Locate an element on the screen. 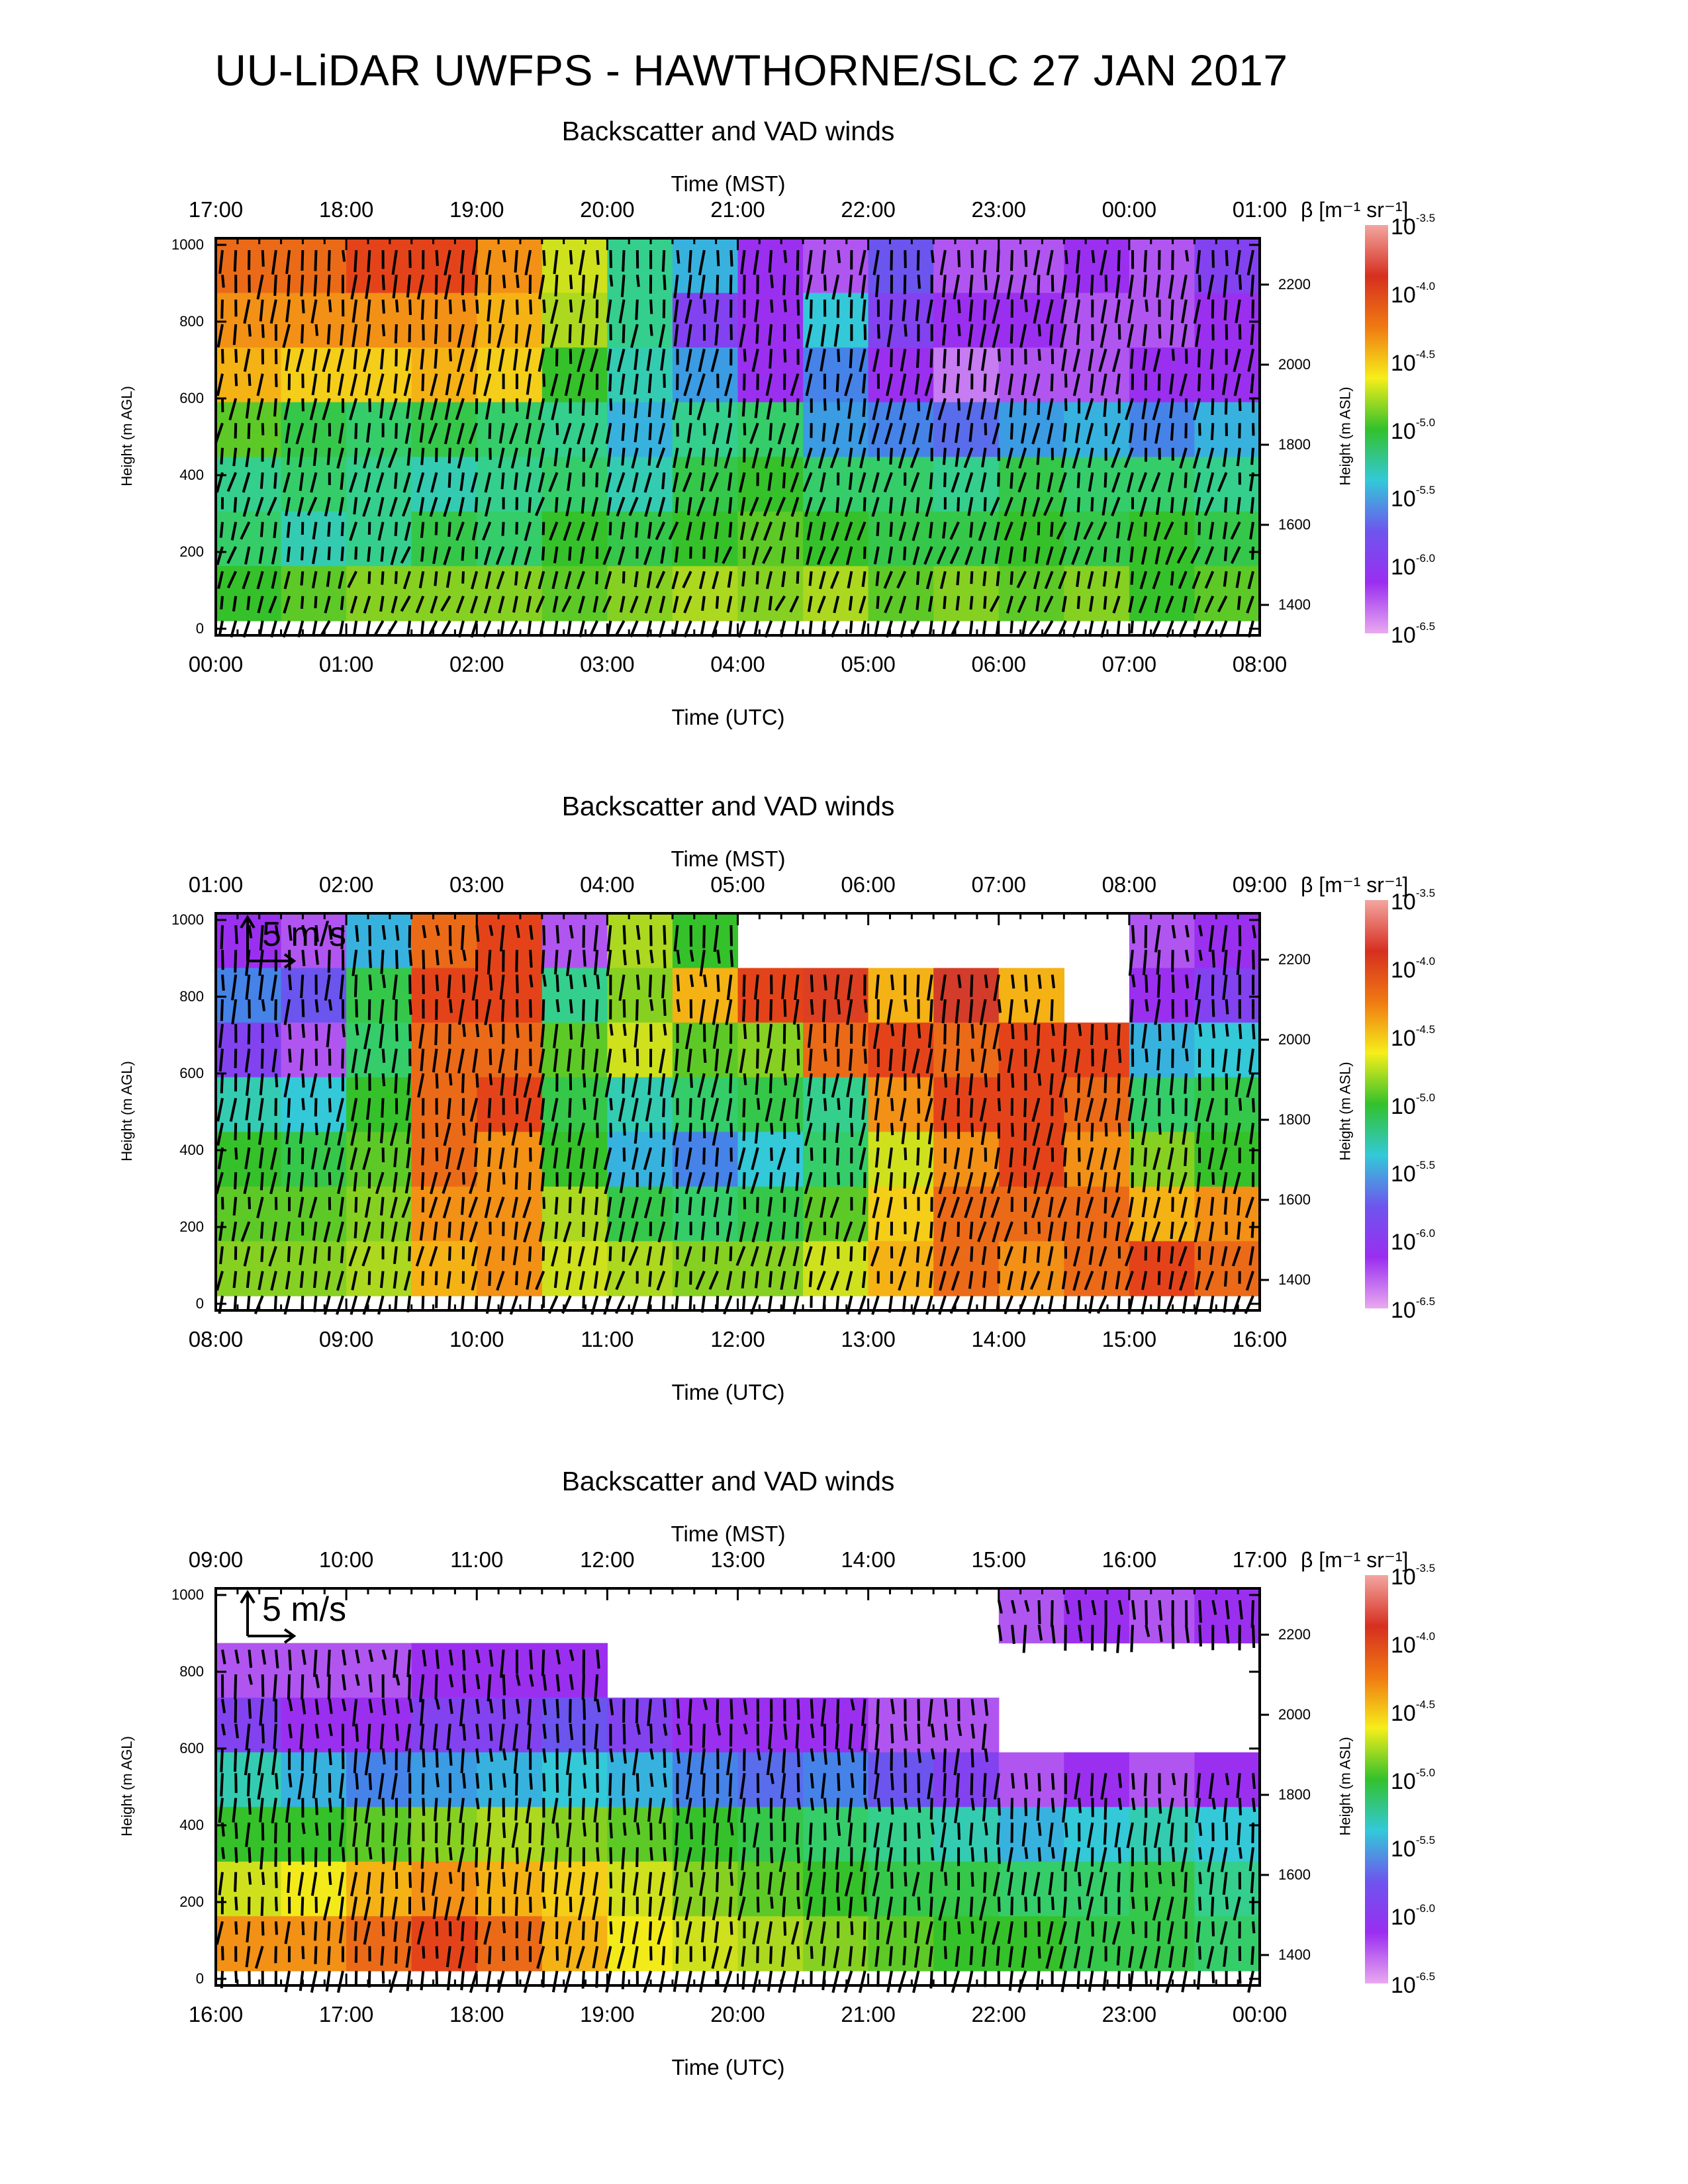  colorbar-tick-label: 10-4.0 is located at coordinates (1413, 969).